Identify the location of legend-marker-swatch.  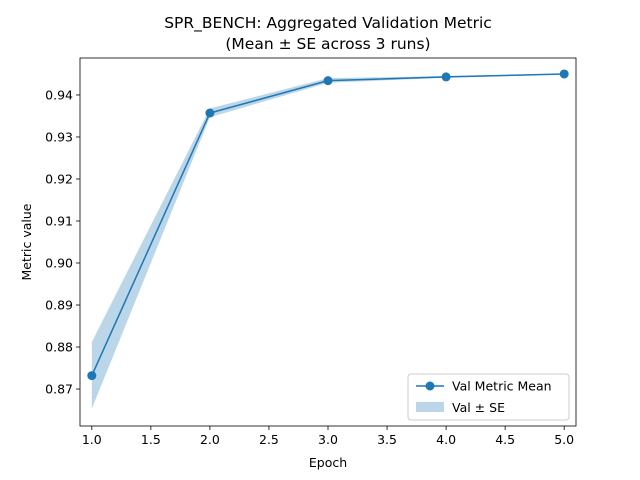
(430, 386).